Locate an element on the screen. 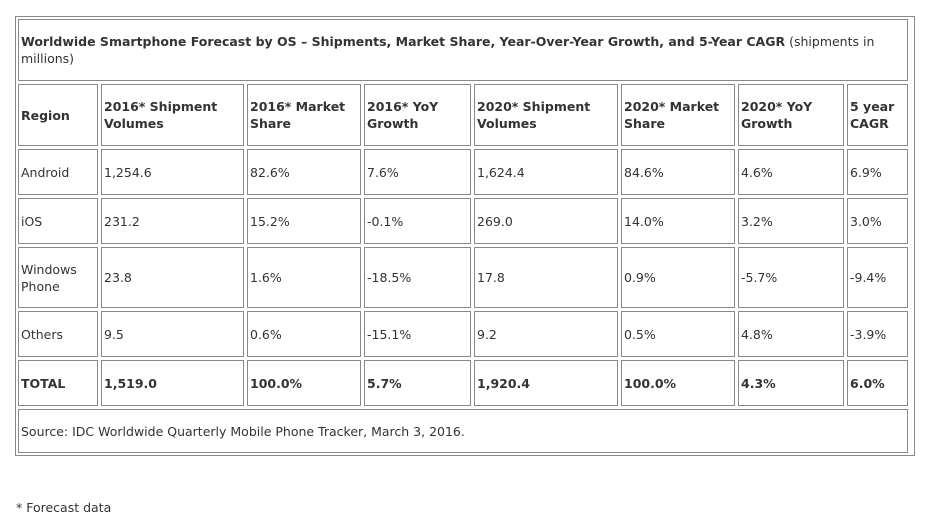 The width and height of the screenshot is (933, 520). value-cell: 9.5 is located at coordinates (172, 334).